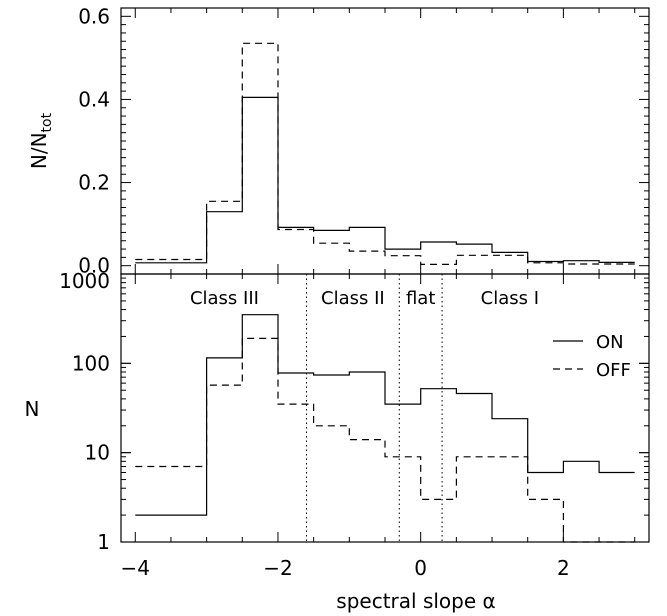 Image resolution: width=667 pixels, height=616 pixels. What do you see at coordinates (224, 298) in the screenshot?
I see `class-label: Class III` at bounding box center [224, 298].